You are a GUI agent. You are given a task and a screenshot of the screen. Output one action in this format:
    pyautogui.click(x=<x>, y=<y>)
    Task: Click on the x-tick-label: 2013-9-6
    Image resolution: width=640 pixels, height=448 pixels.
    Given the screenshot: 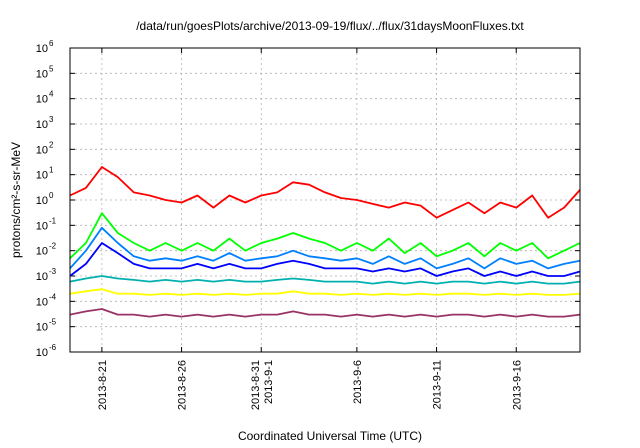 What is the action you would take?
    pyautogui.click(x=358, y=382)
    